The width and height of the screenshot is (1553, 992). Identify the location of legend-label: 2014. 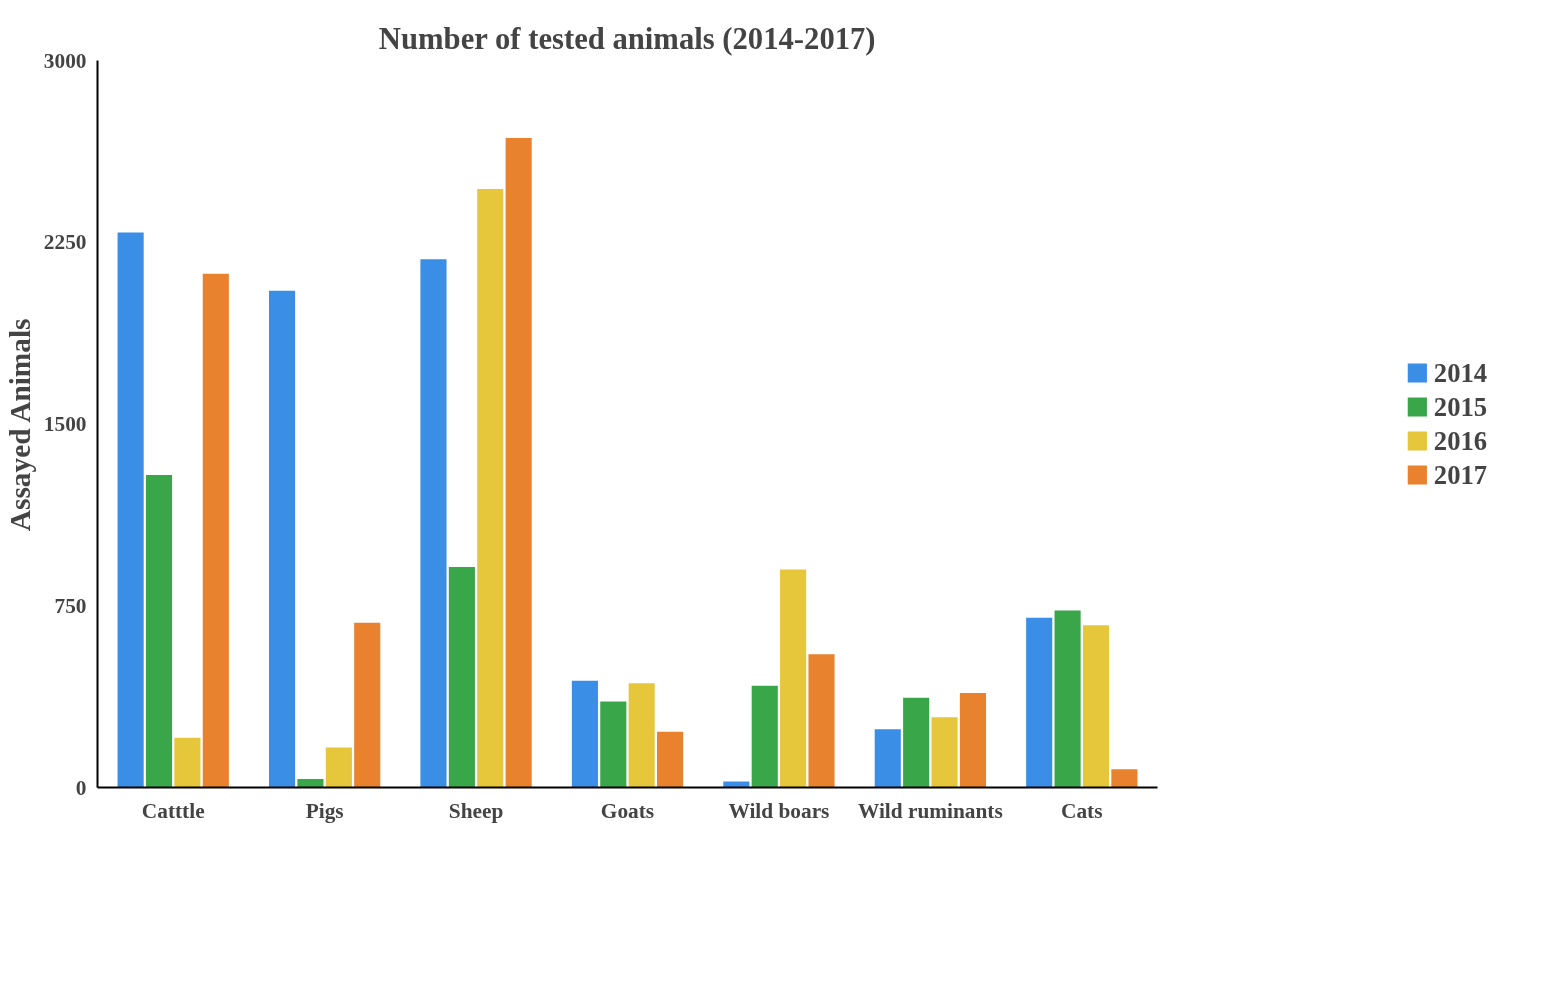
(1460, 372).